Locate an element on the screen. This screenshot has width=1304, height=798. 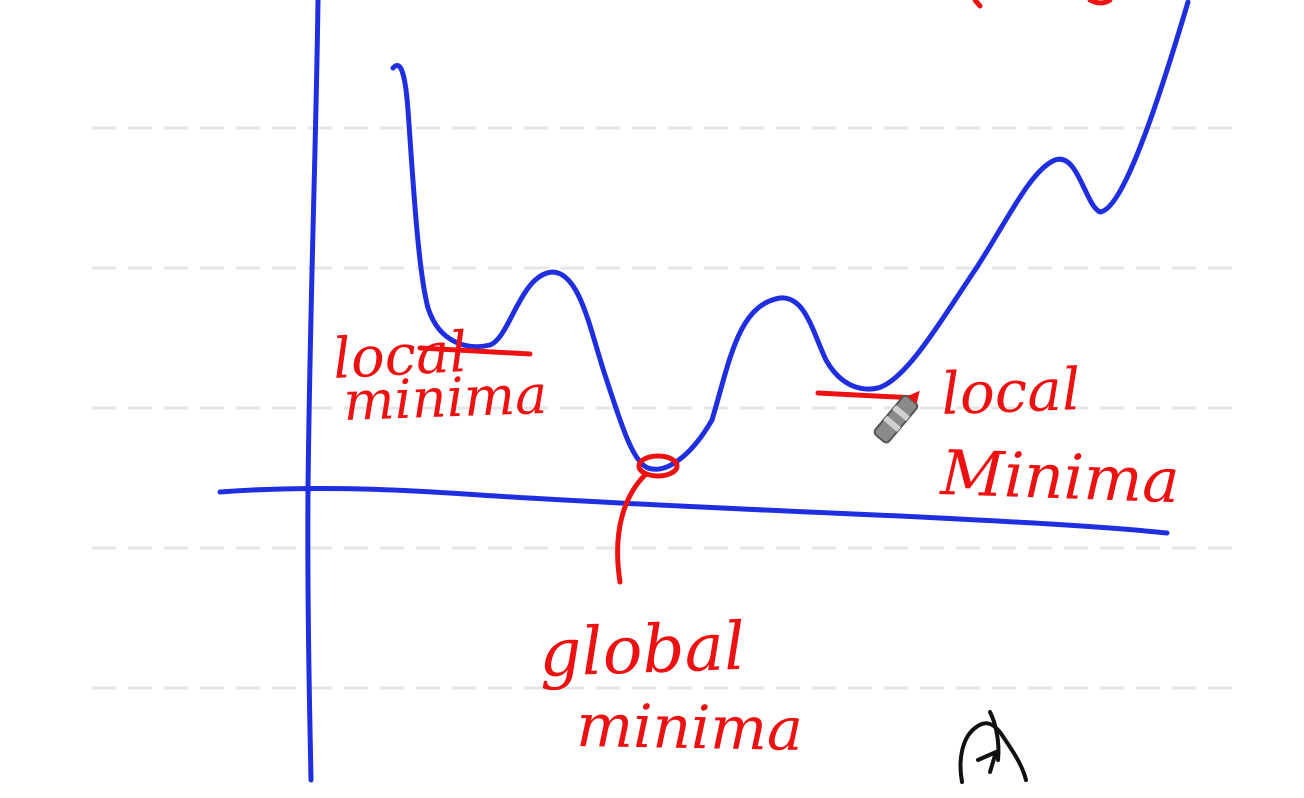
global-minima-label-line2: minima is located at coordinates (690, 728).